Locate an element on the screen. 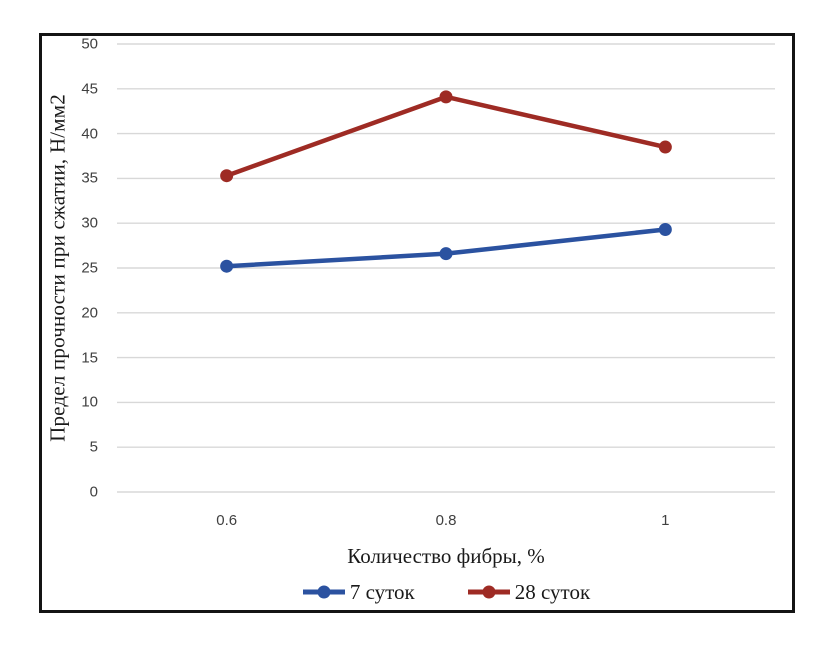 This screenshot has height=657, width=816. y-tick-label: 25 is located at coordinates (89, 268).